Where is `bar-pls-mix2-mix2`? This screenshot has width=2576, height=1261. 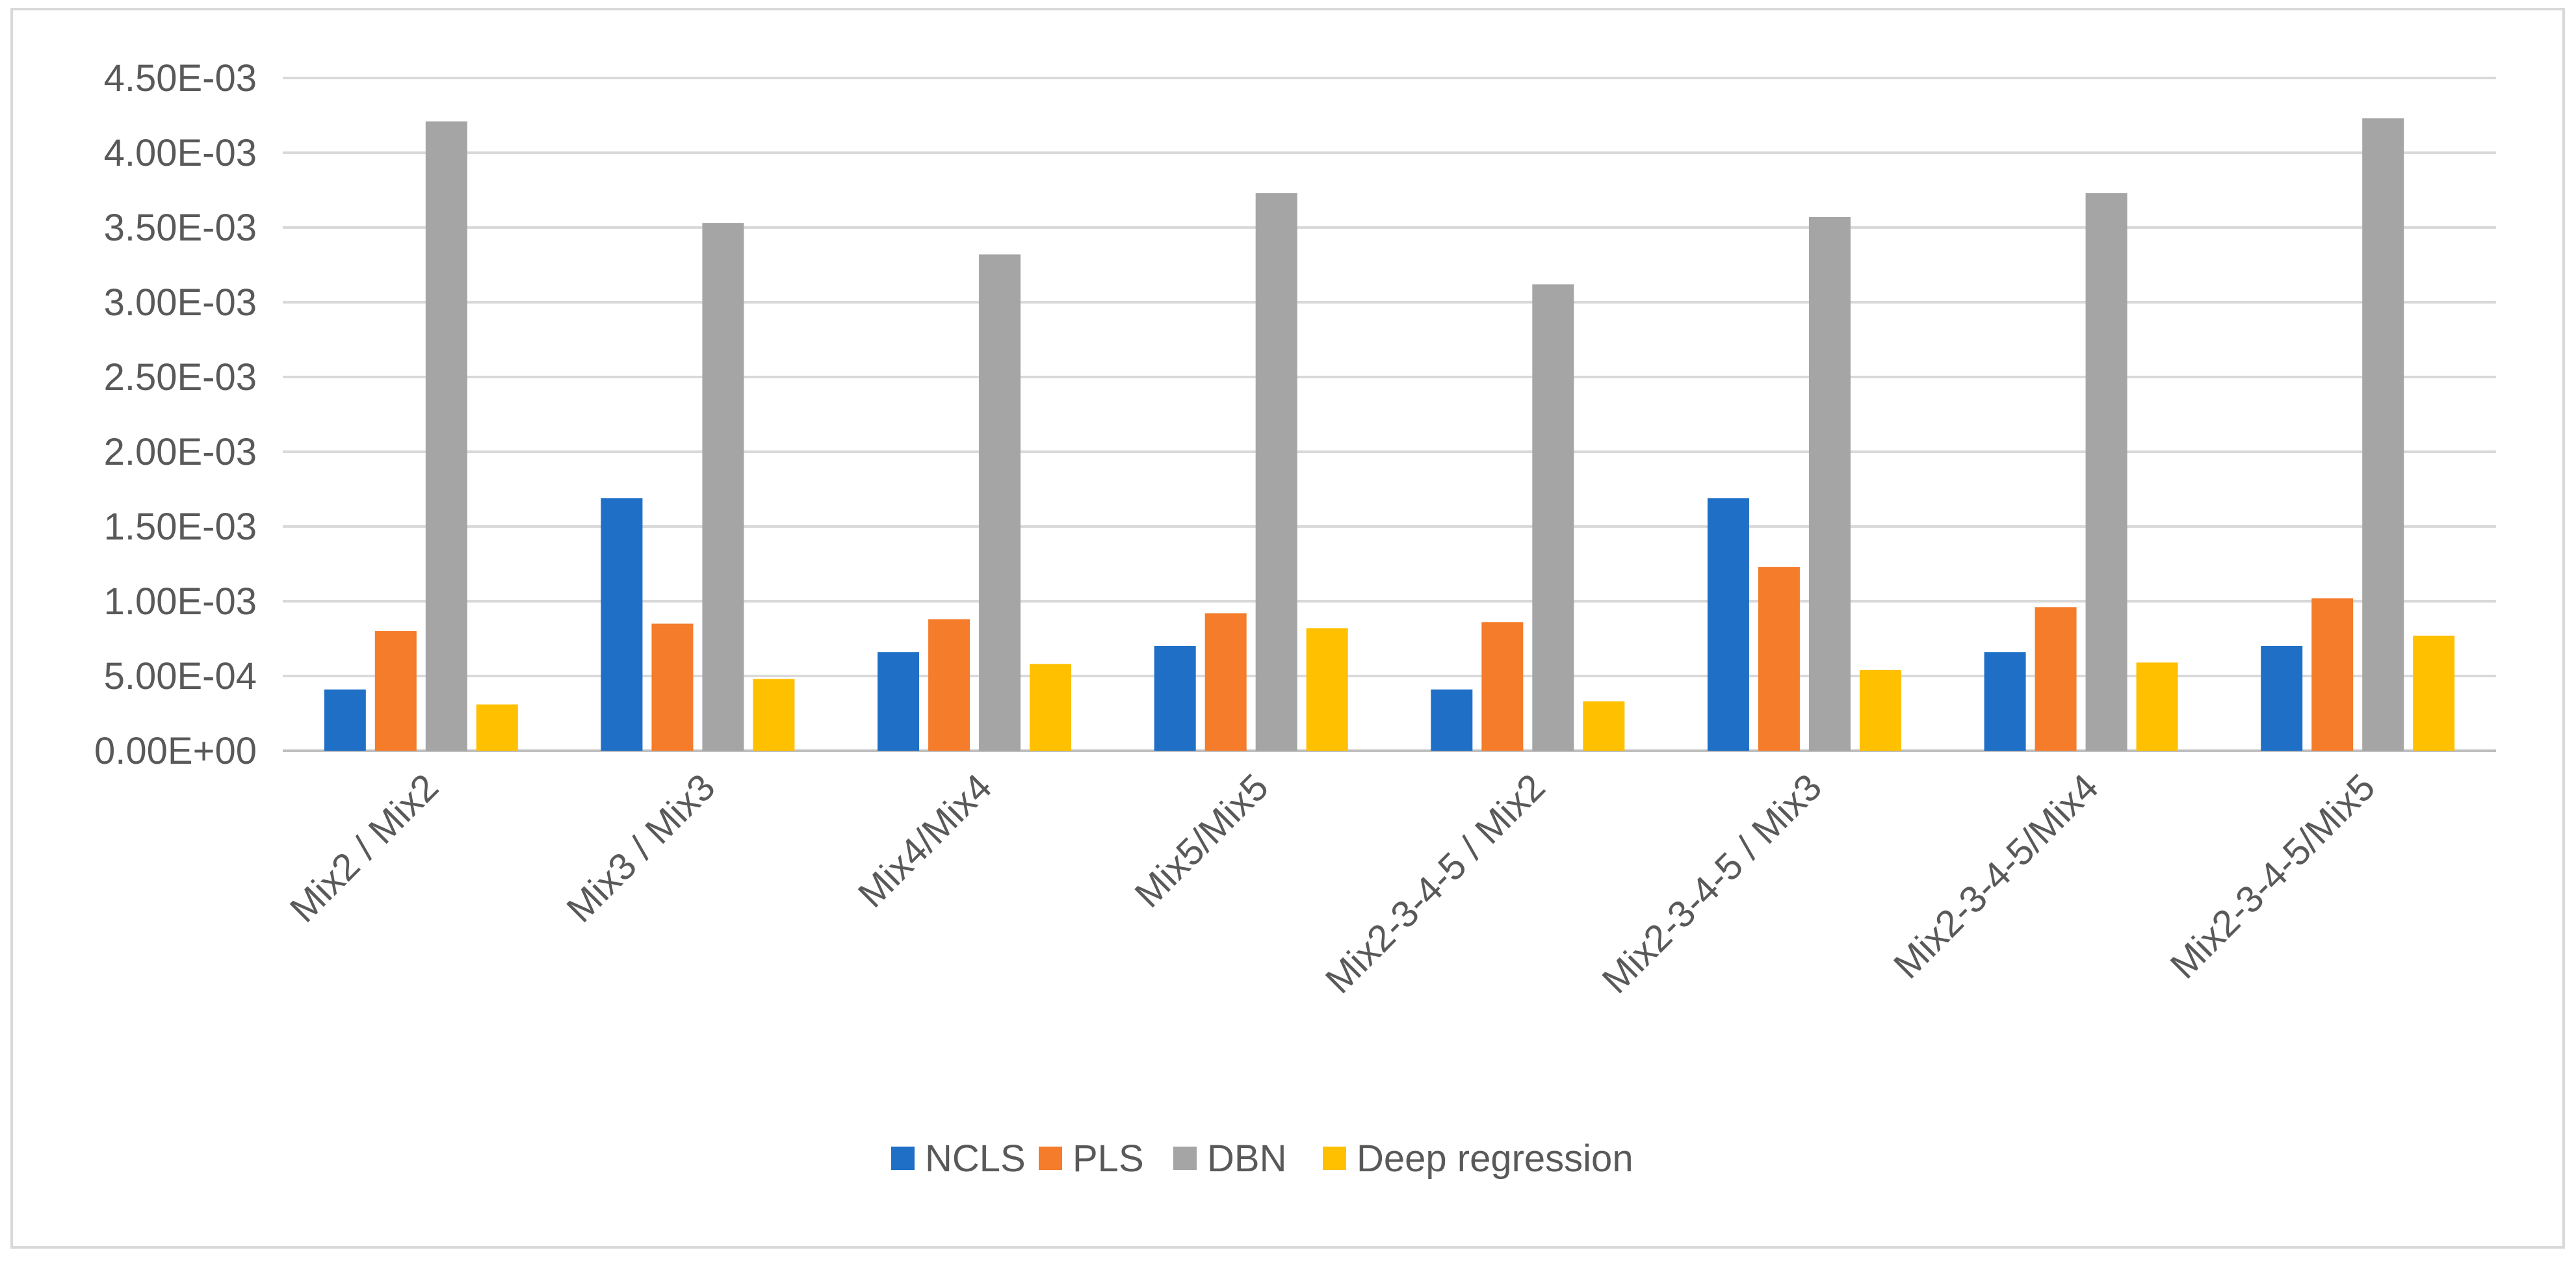 bar-pls-mix2-mix2 is located at coordinates (395, 691).